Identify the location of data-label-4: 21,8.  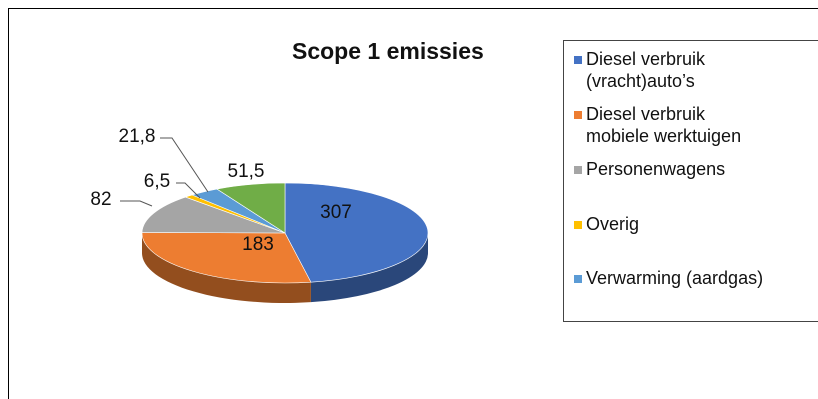
(137, 136).